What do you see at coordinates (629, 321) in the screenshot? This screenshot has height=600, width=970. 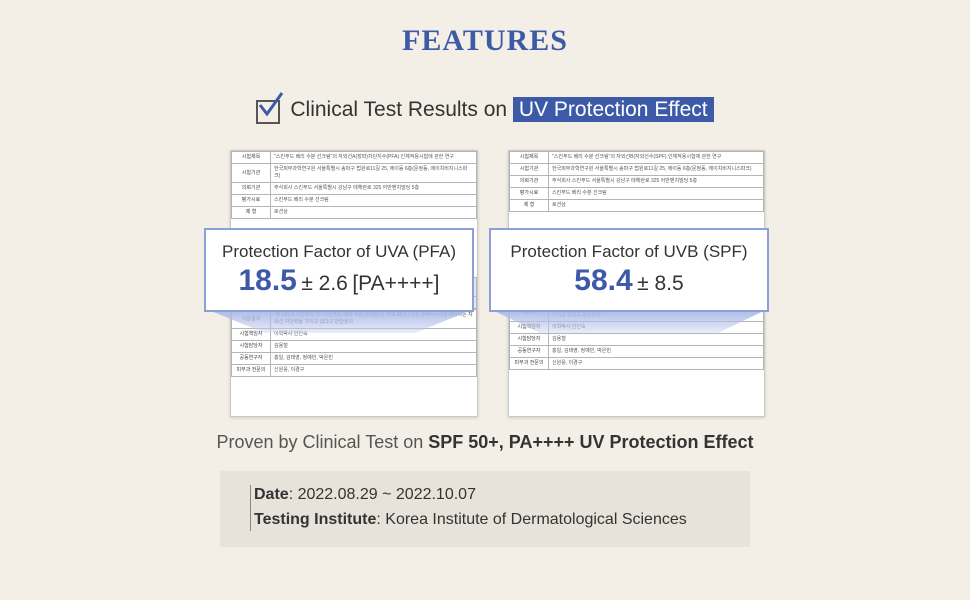 I see `spf-callout-fan` at bounding box center [629, 321].